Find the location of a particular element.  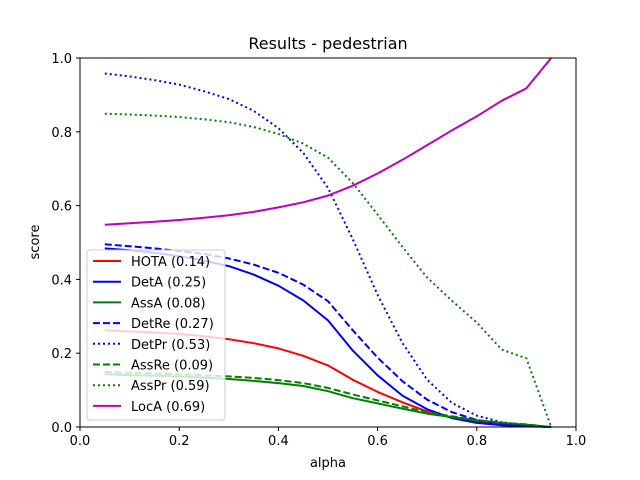

legend-label-4: DetRe (0.27) is located at coordinates (172, 324).